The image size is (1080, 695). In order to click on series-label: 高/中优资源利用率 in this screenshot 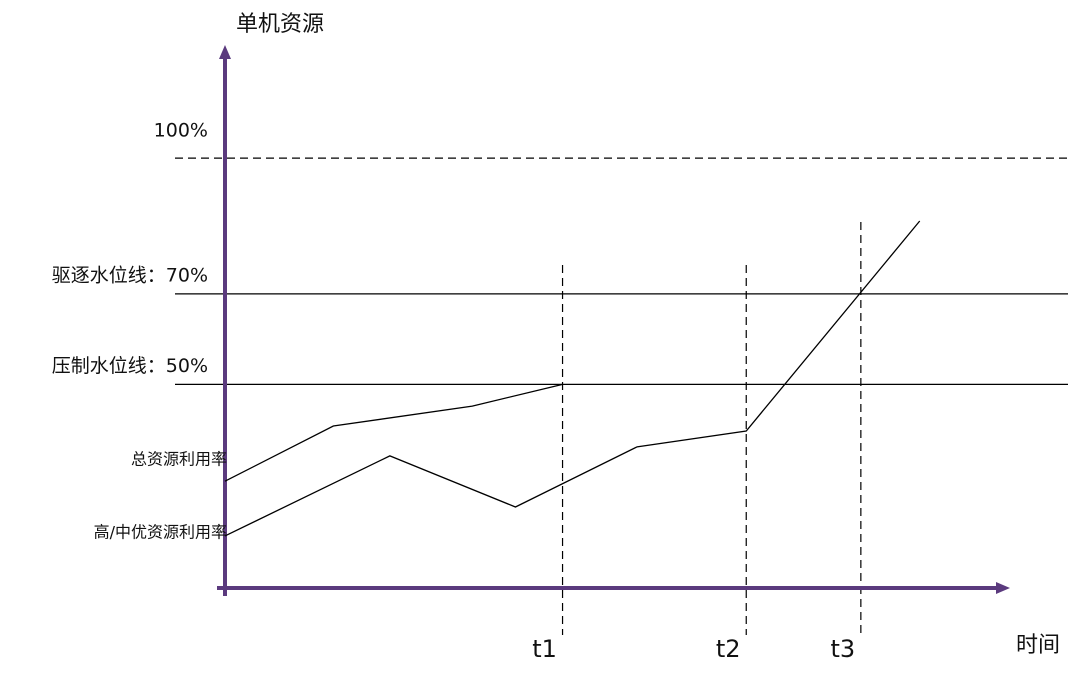, I will do `click(160, 531)`.